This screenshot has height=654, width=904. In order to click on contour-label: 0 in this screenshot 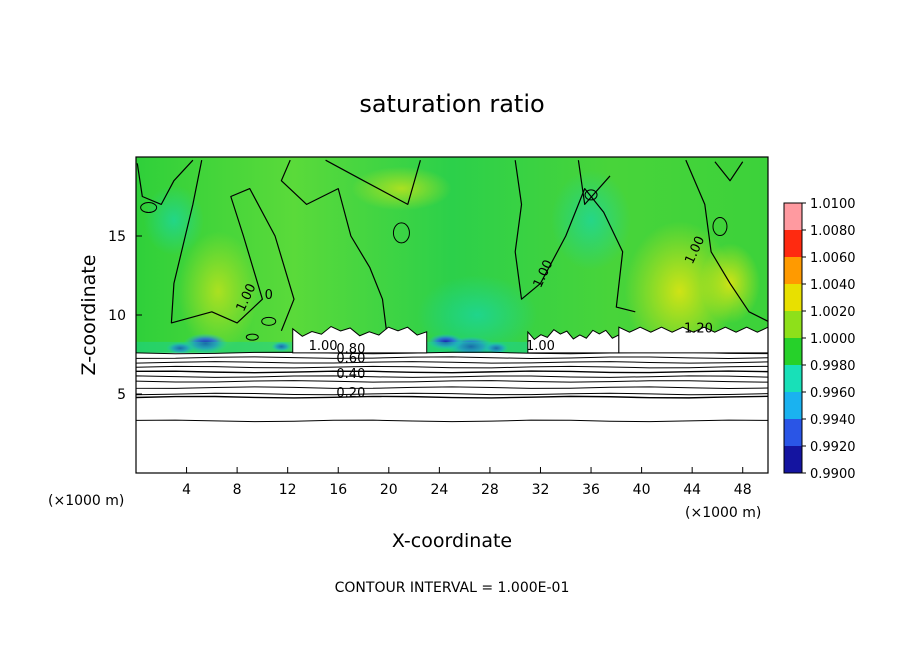, I will do `click(269, 295)`.